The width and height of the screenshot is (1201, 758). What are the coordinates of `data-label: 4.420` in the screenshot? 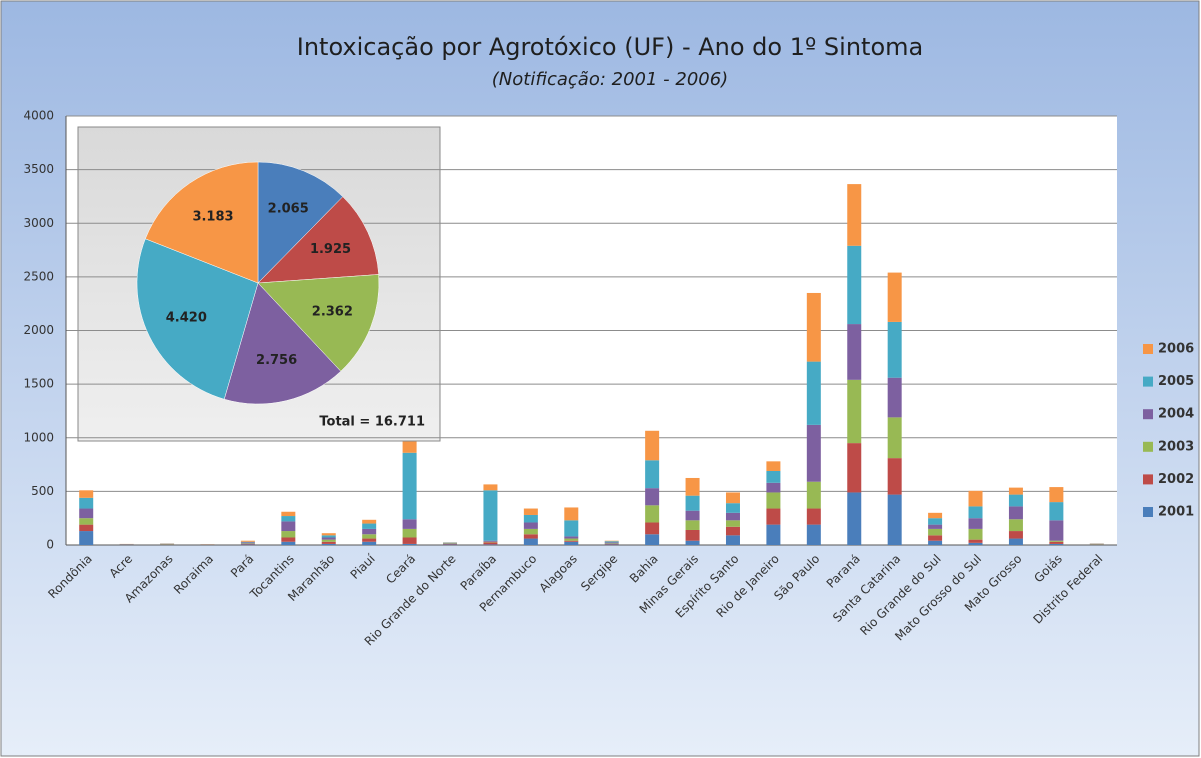 It's located at (186, 318).